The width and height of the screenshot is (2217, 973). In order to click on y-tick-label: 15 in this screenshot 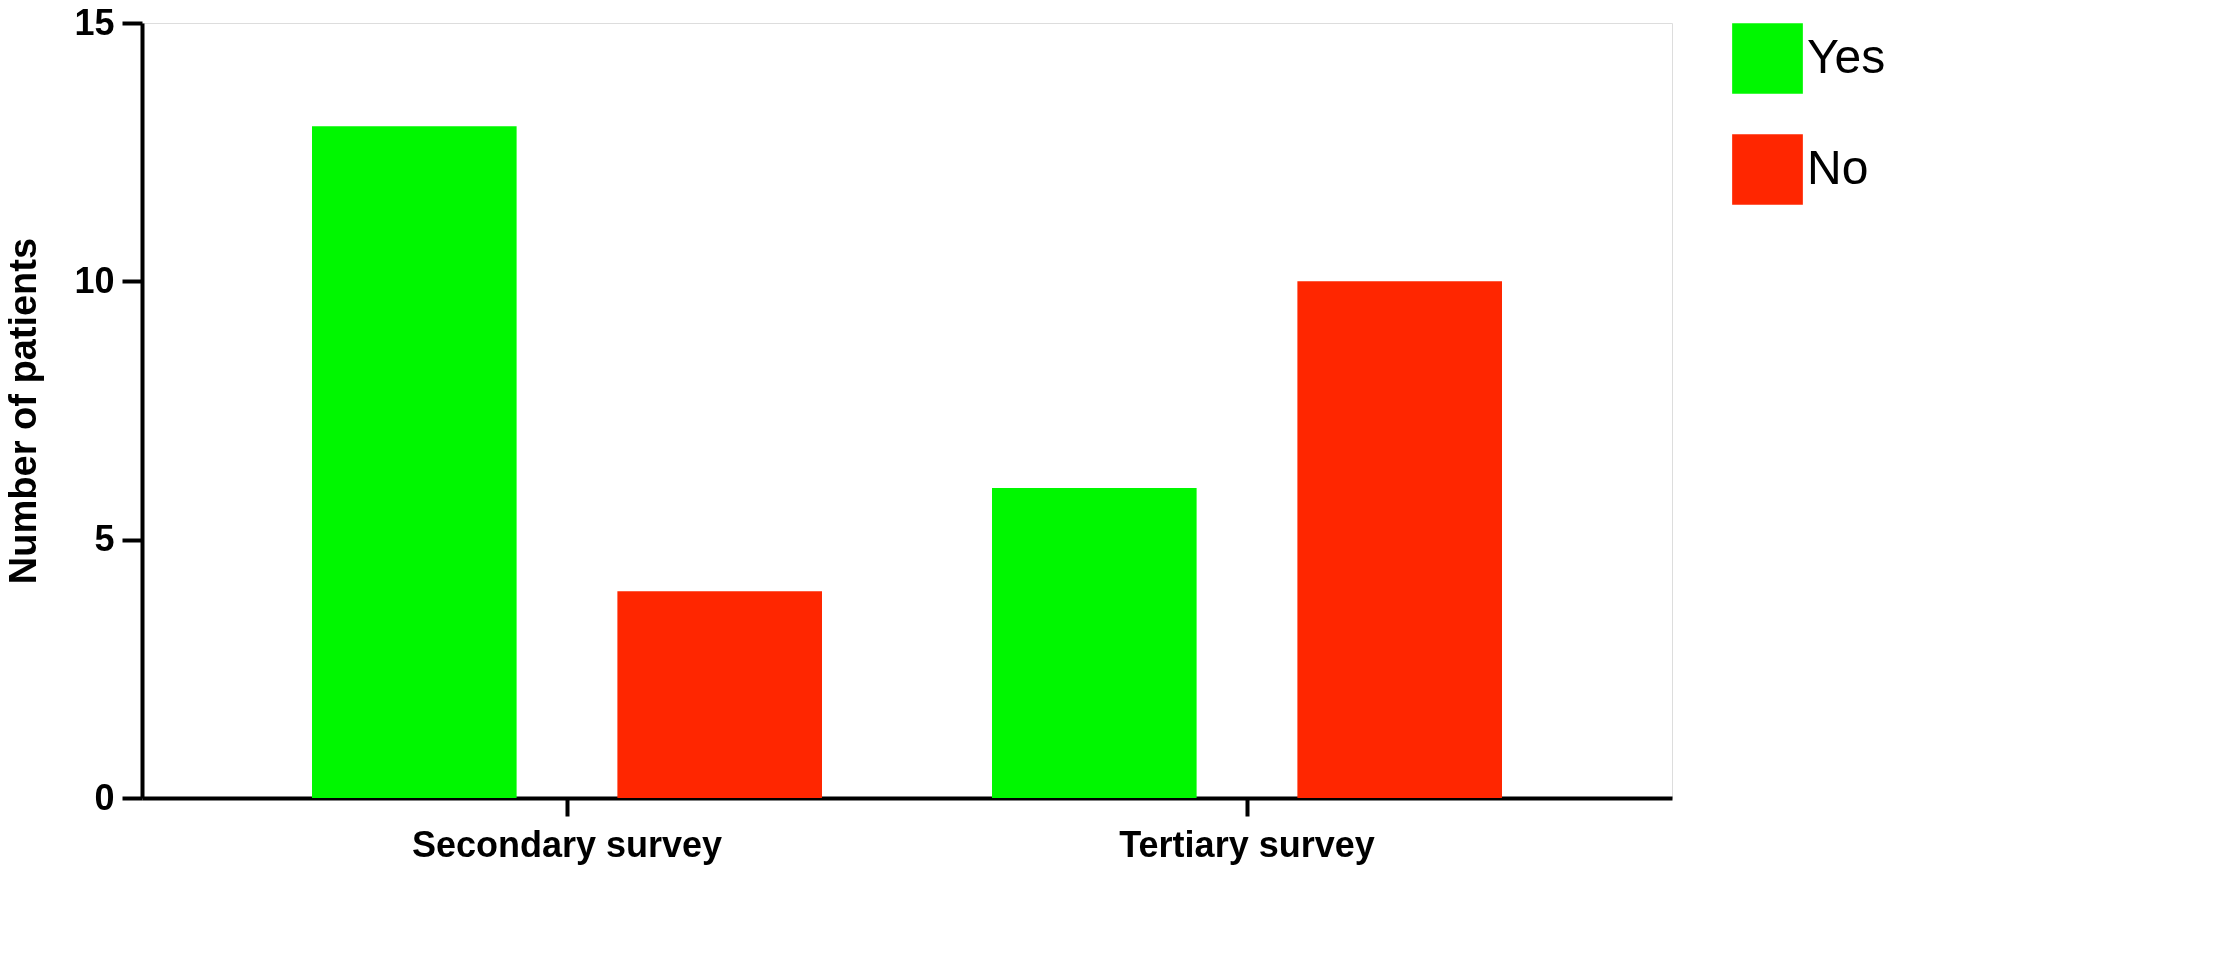, I will do `click(94, 22)`.